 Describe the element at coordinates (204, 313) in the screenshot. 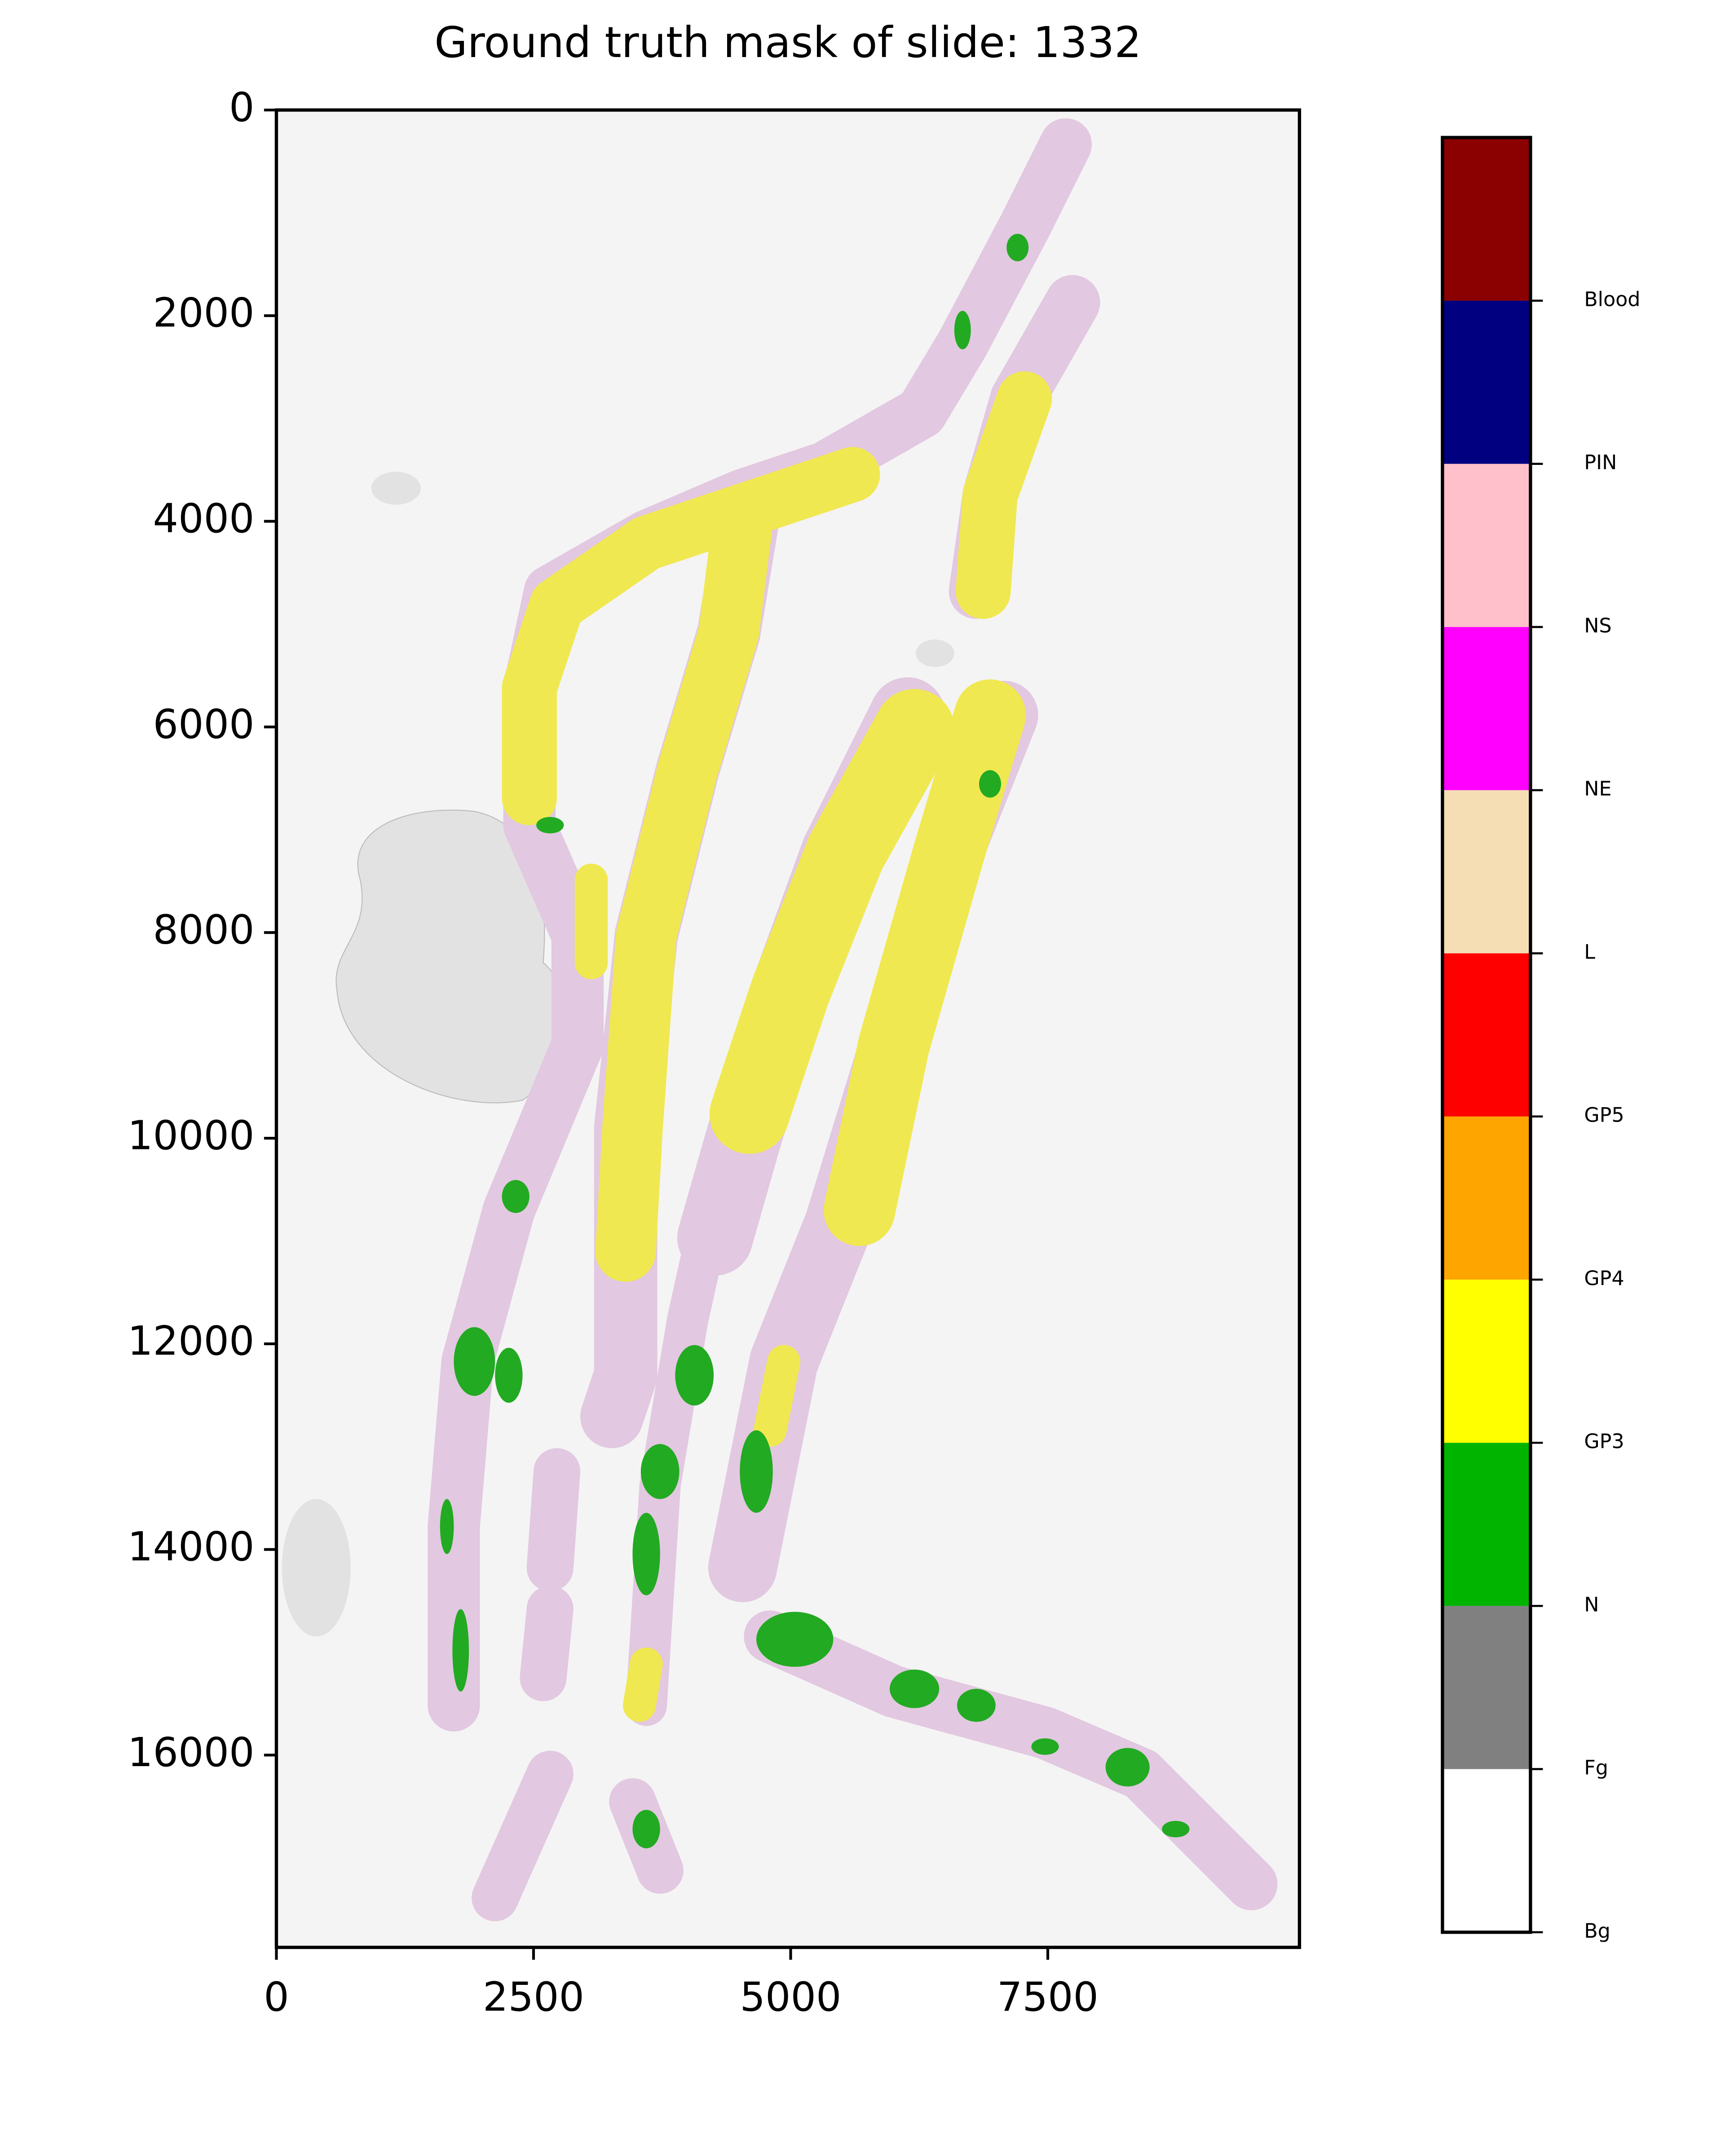

I see `y-tick-label: 2000` at that location.